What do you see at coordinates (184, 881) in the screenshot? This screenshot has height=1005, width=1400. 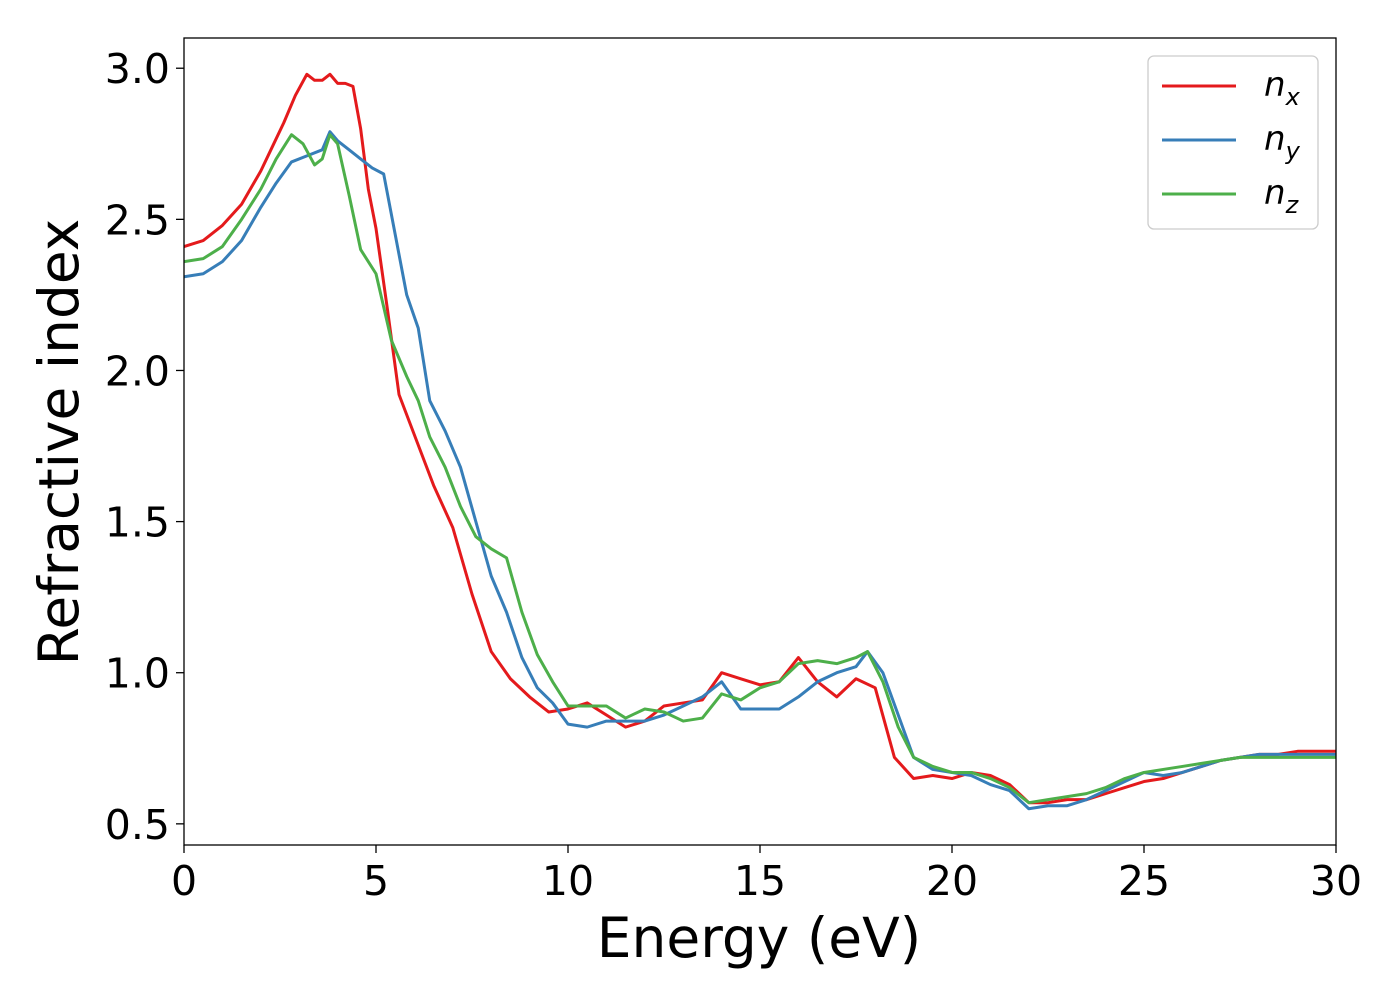 I see `x-tick-label: 0` at bounding box center [184, 881].